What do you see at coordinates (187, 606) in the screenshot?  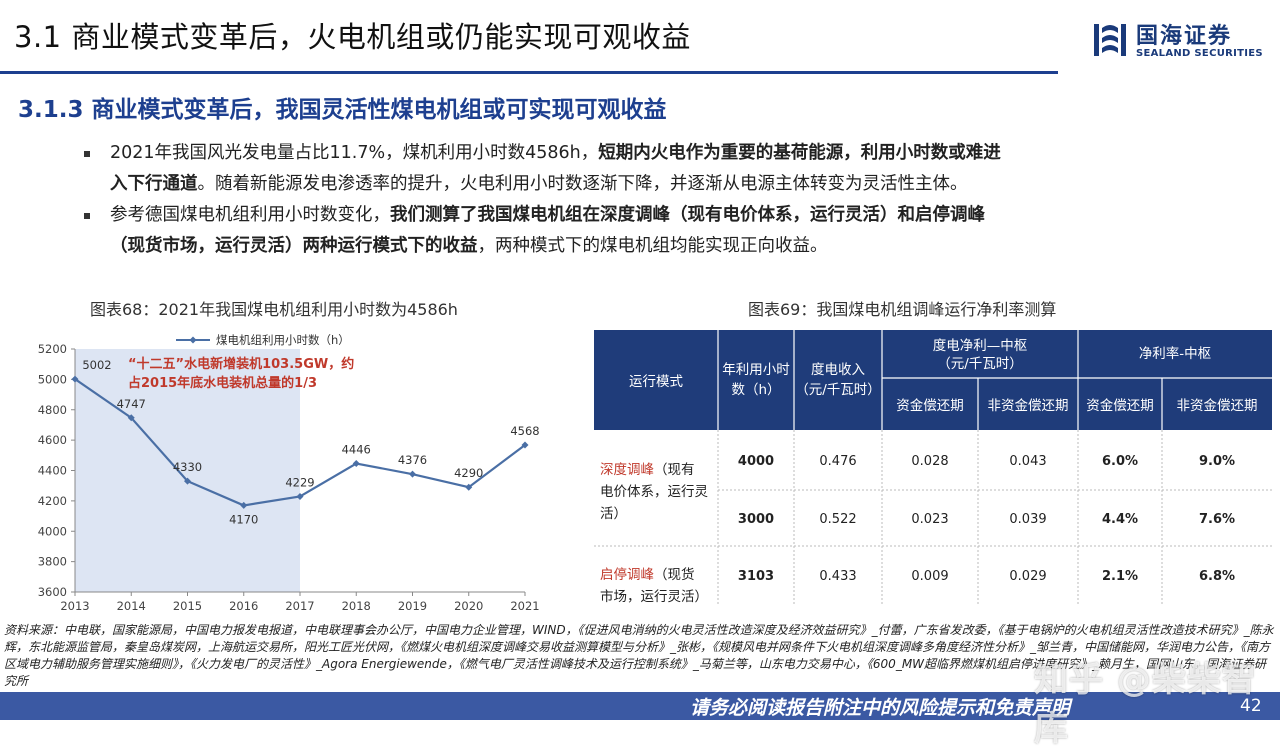 I see `x-tick-label: 2015` at bounding box center [187, 606].